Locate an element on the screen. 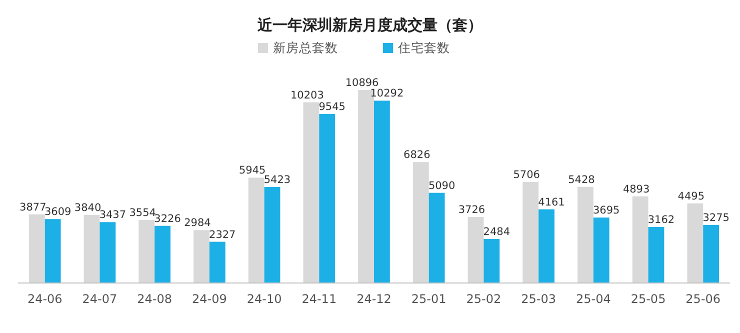 This screenshot has height=333, width=740. data-label: 9545 is located at coordinates (332, 106).